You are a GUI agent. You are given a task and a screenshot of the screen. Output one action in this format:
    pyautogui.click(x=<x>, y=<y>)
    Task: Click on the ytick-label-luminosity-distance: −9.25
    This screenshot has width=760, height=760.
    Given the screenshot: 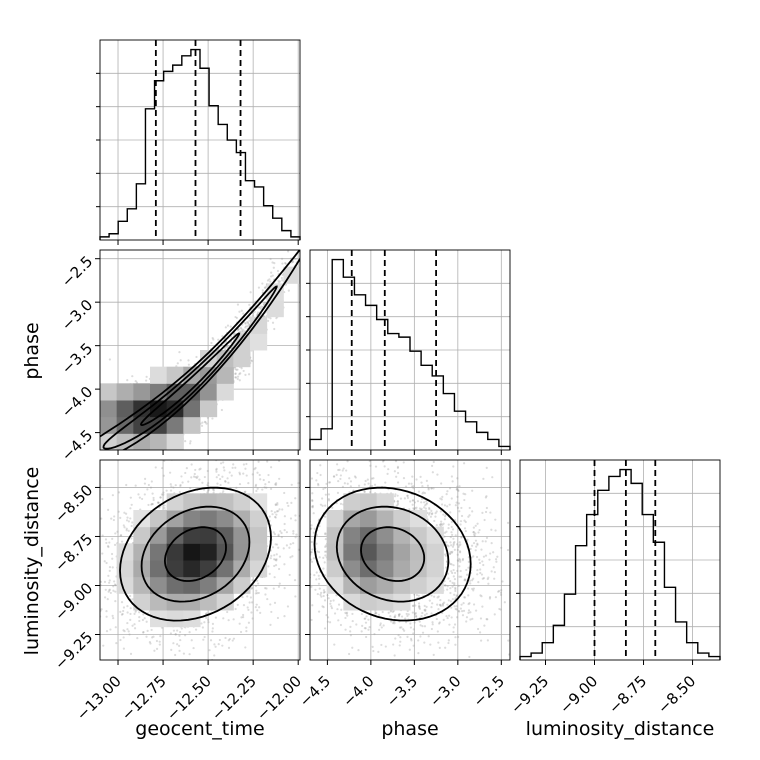 What is the action you would take?
    pyautogui.click(x=73, y=650)
    